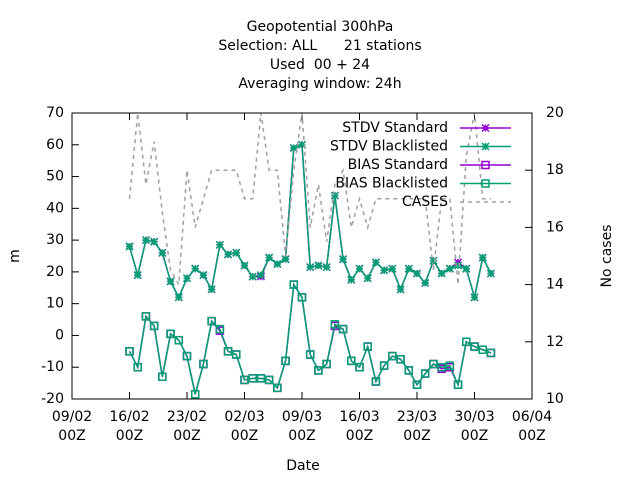 The width and height of the screenshot is (640, 480). I want to click on y2-tick-label: 10, so click(555, 399).